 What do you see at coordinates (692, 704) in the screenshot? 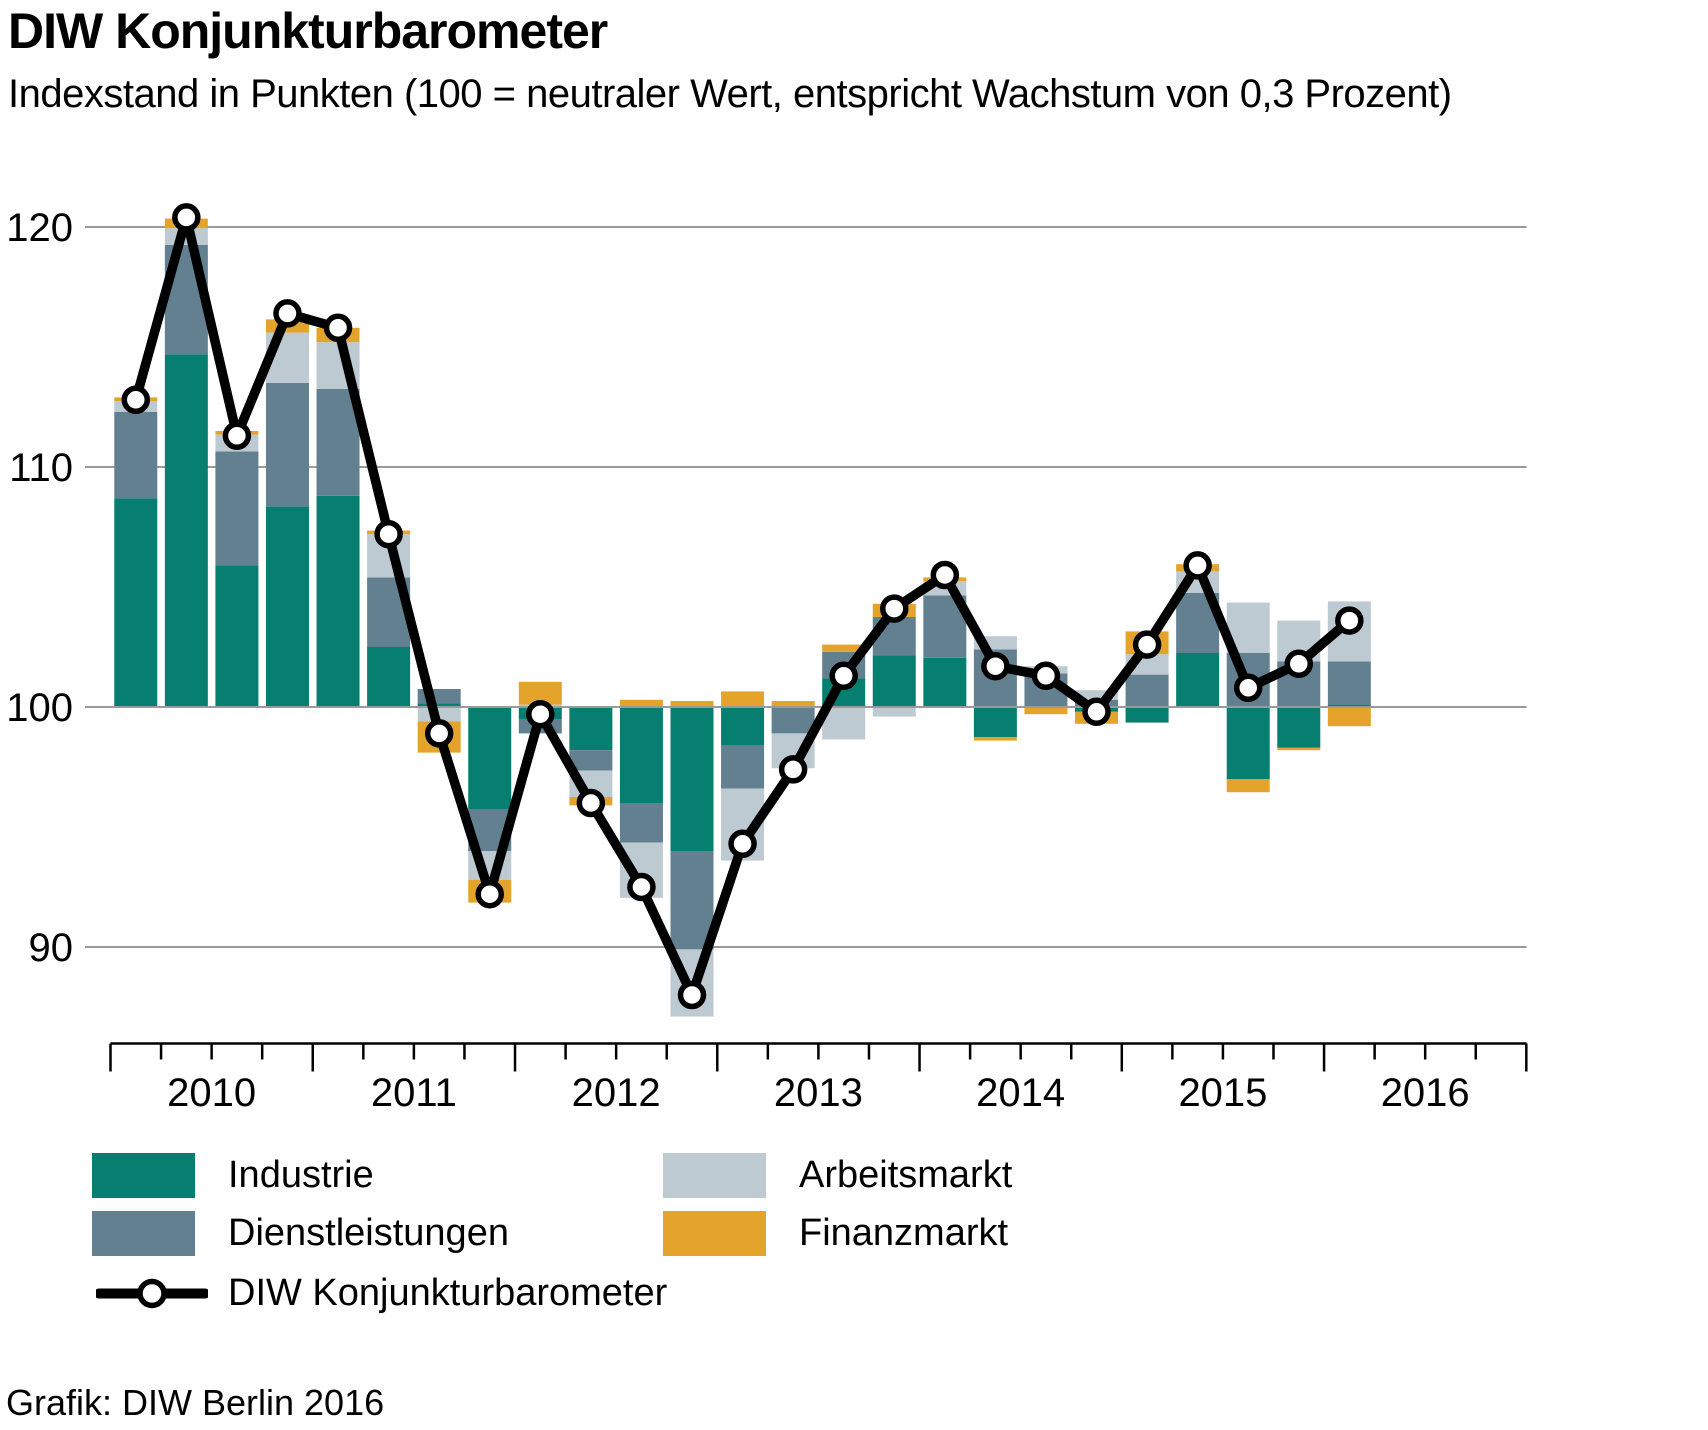
I see `bar-segment-finanzmarkt-2012 Q4` at bounding box center [692, 704].